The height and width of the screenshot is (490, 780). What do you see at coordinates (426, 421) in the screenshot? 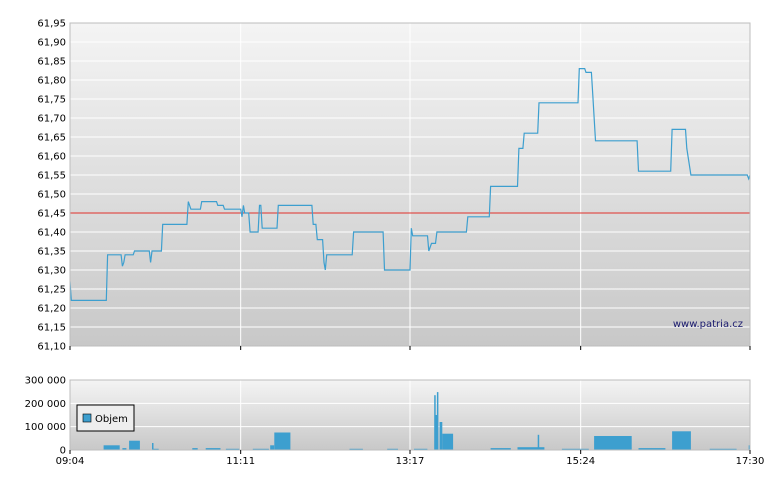
I see `volume-bars` at bounding box center [426, 421].